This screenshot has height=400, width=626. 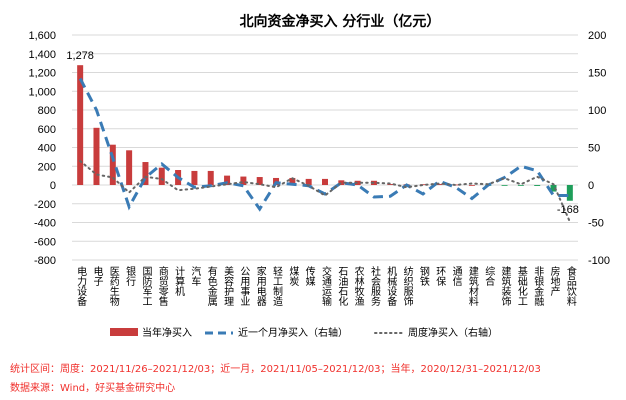 What do you see at coordinates (162, 286) in the screenshot?
I see `x-tick-label: 商贸零售` at bounding box center [162, 286].